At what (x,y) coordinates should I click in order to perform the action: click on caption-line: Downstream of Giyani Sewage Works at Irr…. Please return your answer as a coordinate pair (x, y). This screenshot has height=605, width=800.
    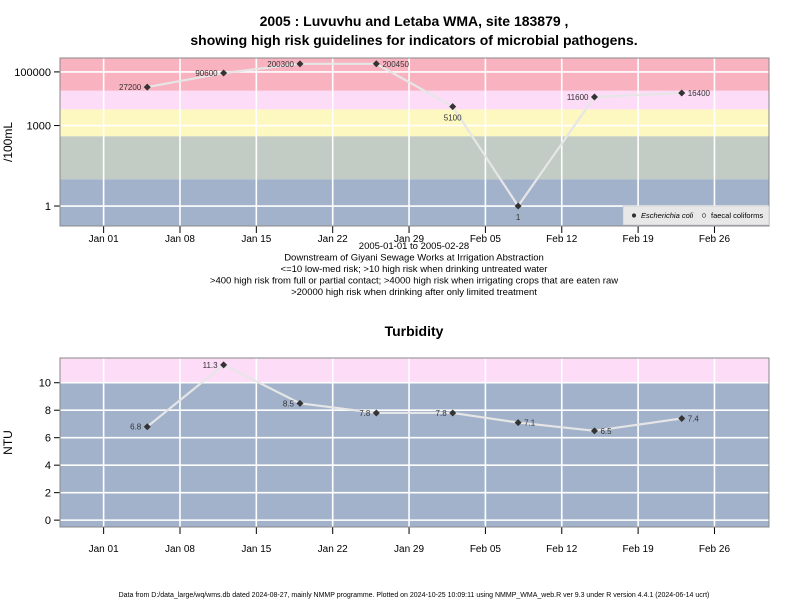
    Looking at the image, I should click on (414, 258).